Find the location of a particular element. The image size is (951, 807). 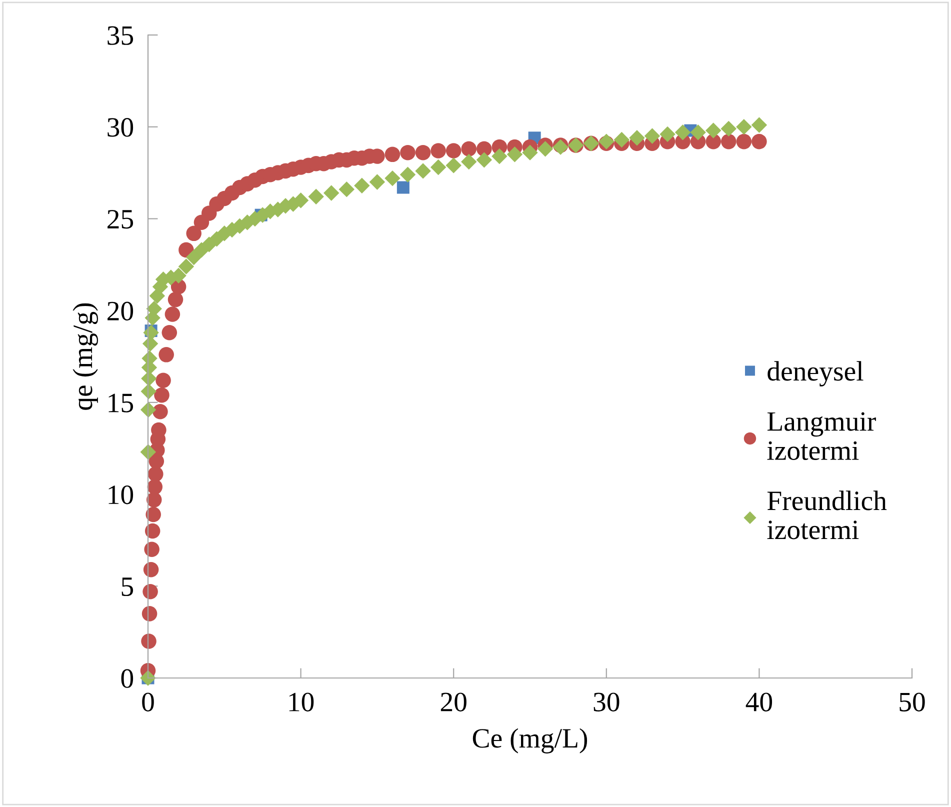

y-tick-label: 5 is located at coordinates (128, 587).